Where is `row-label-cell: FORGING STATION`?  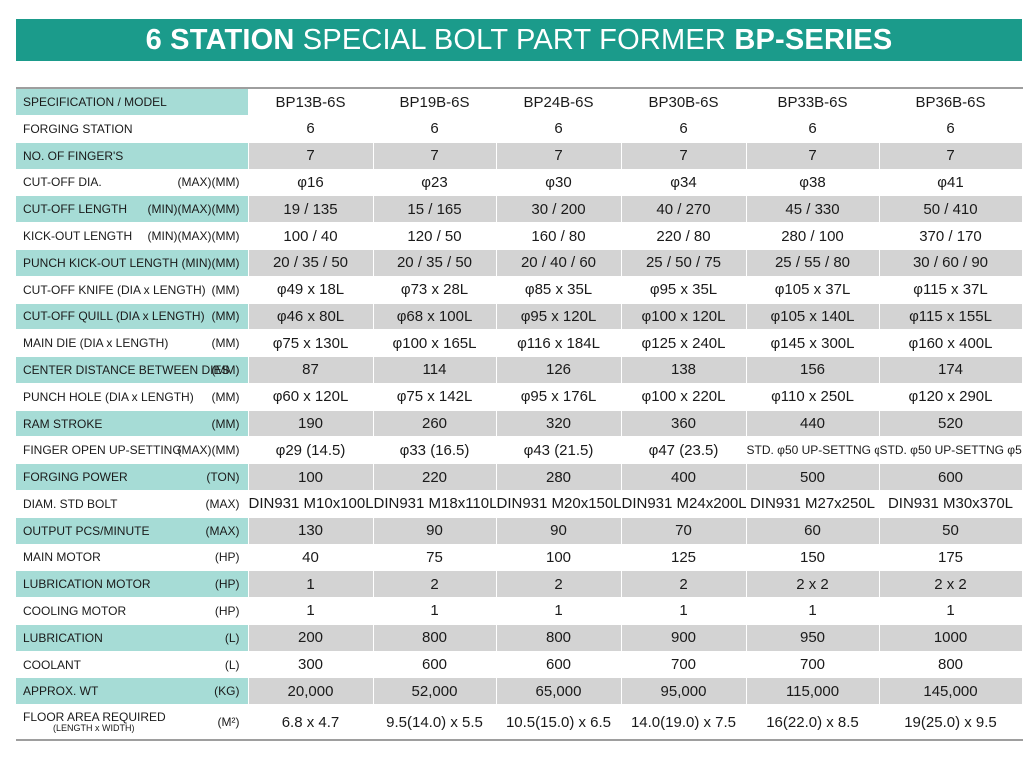 row-label-cell: FORGING STATION is located at coordinates (132, 129).